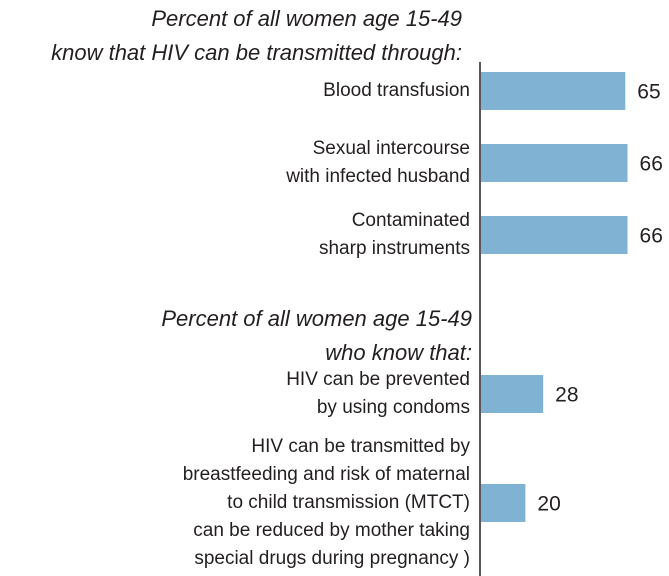 This screenshot has height=576, width=669. Describe the element at coordinates (566, 395) in the screenshot. I see `value-label: 28` at that location.